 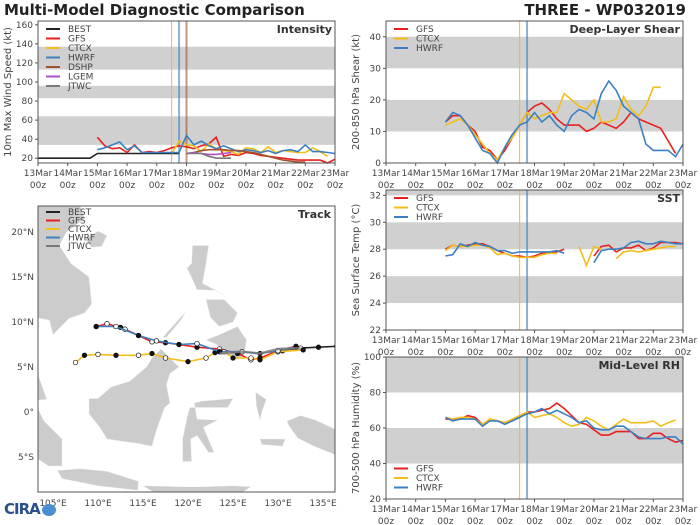 I want to click on legend-label: LGEM, so click(x=80, y=78).